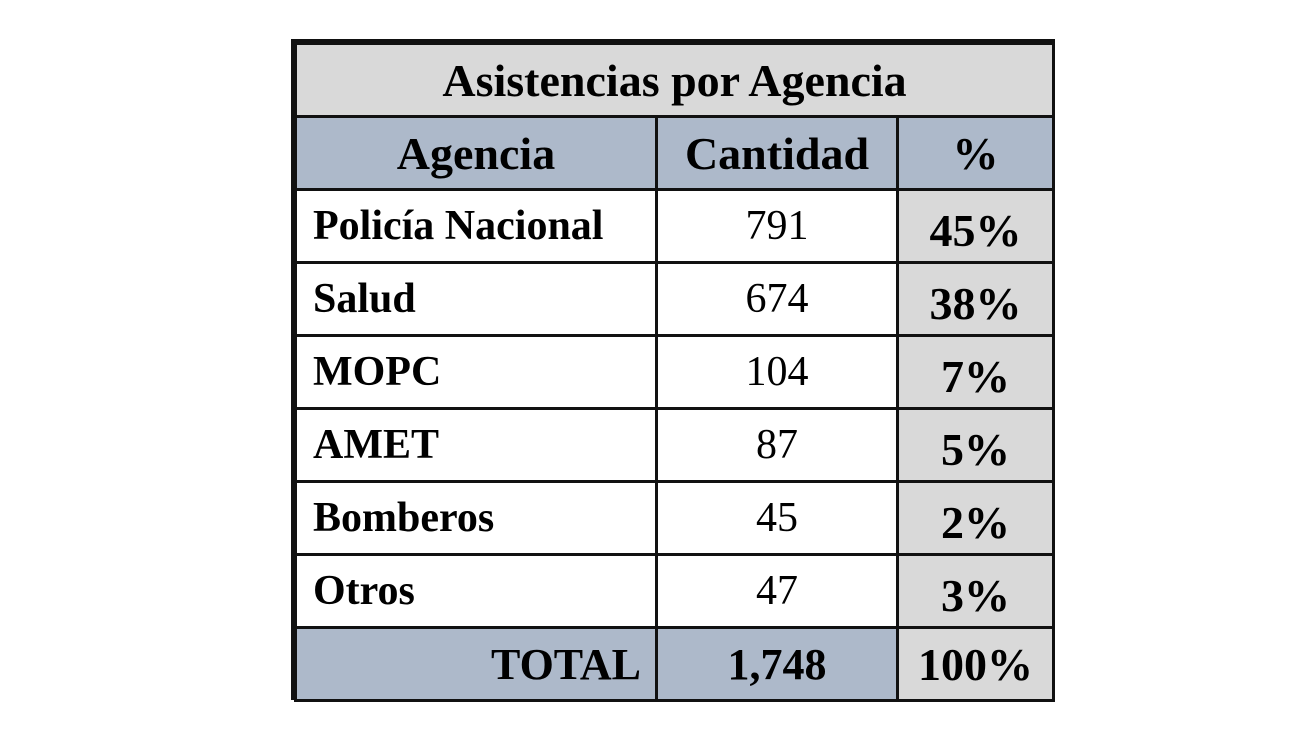 The height and width of the screenshot is (732, 1300). What do you see at coordinates (777, 153) in the screenshot?
I see `column-header-cantidad: Cantidad` at bounding box center [777, 153].